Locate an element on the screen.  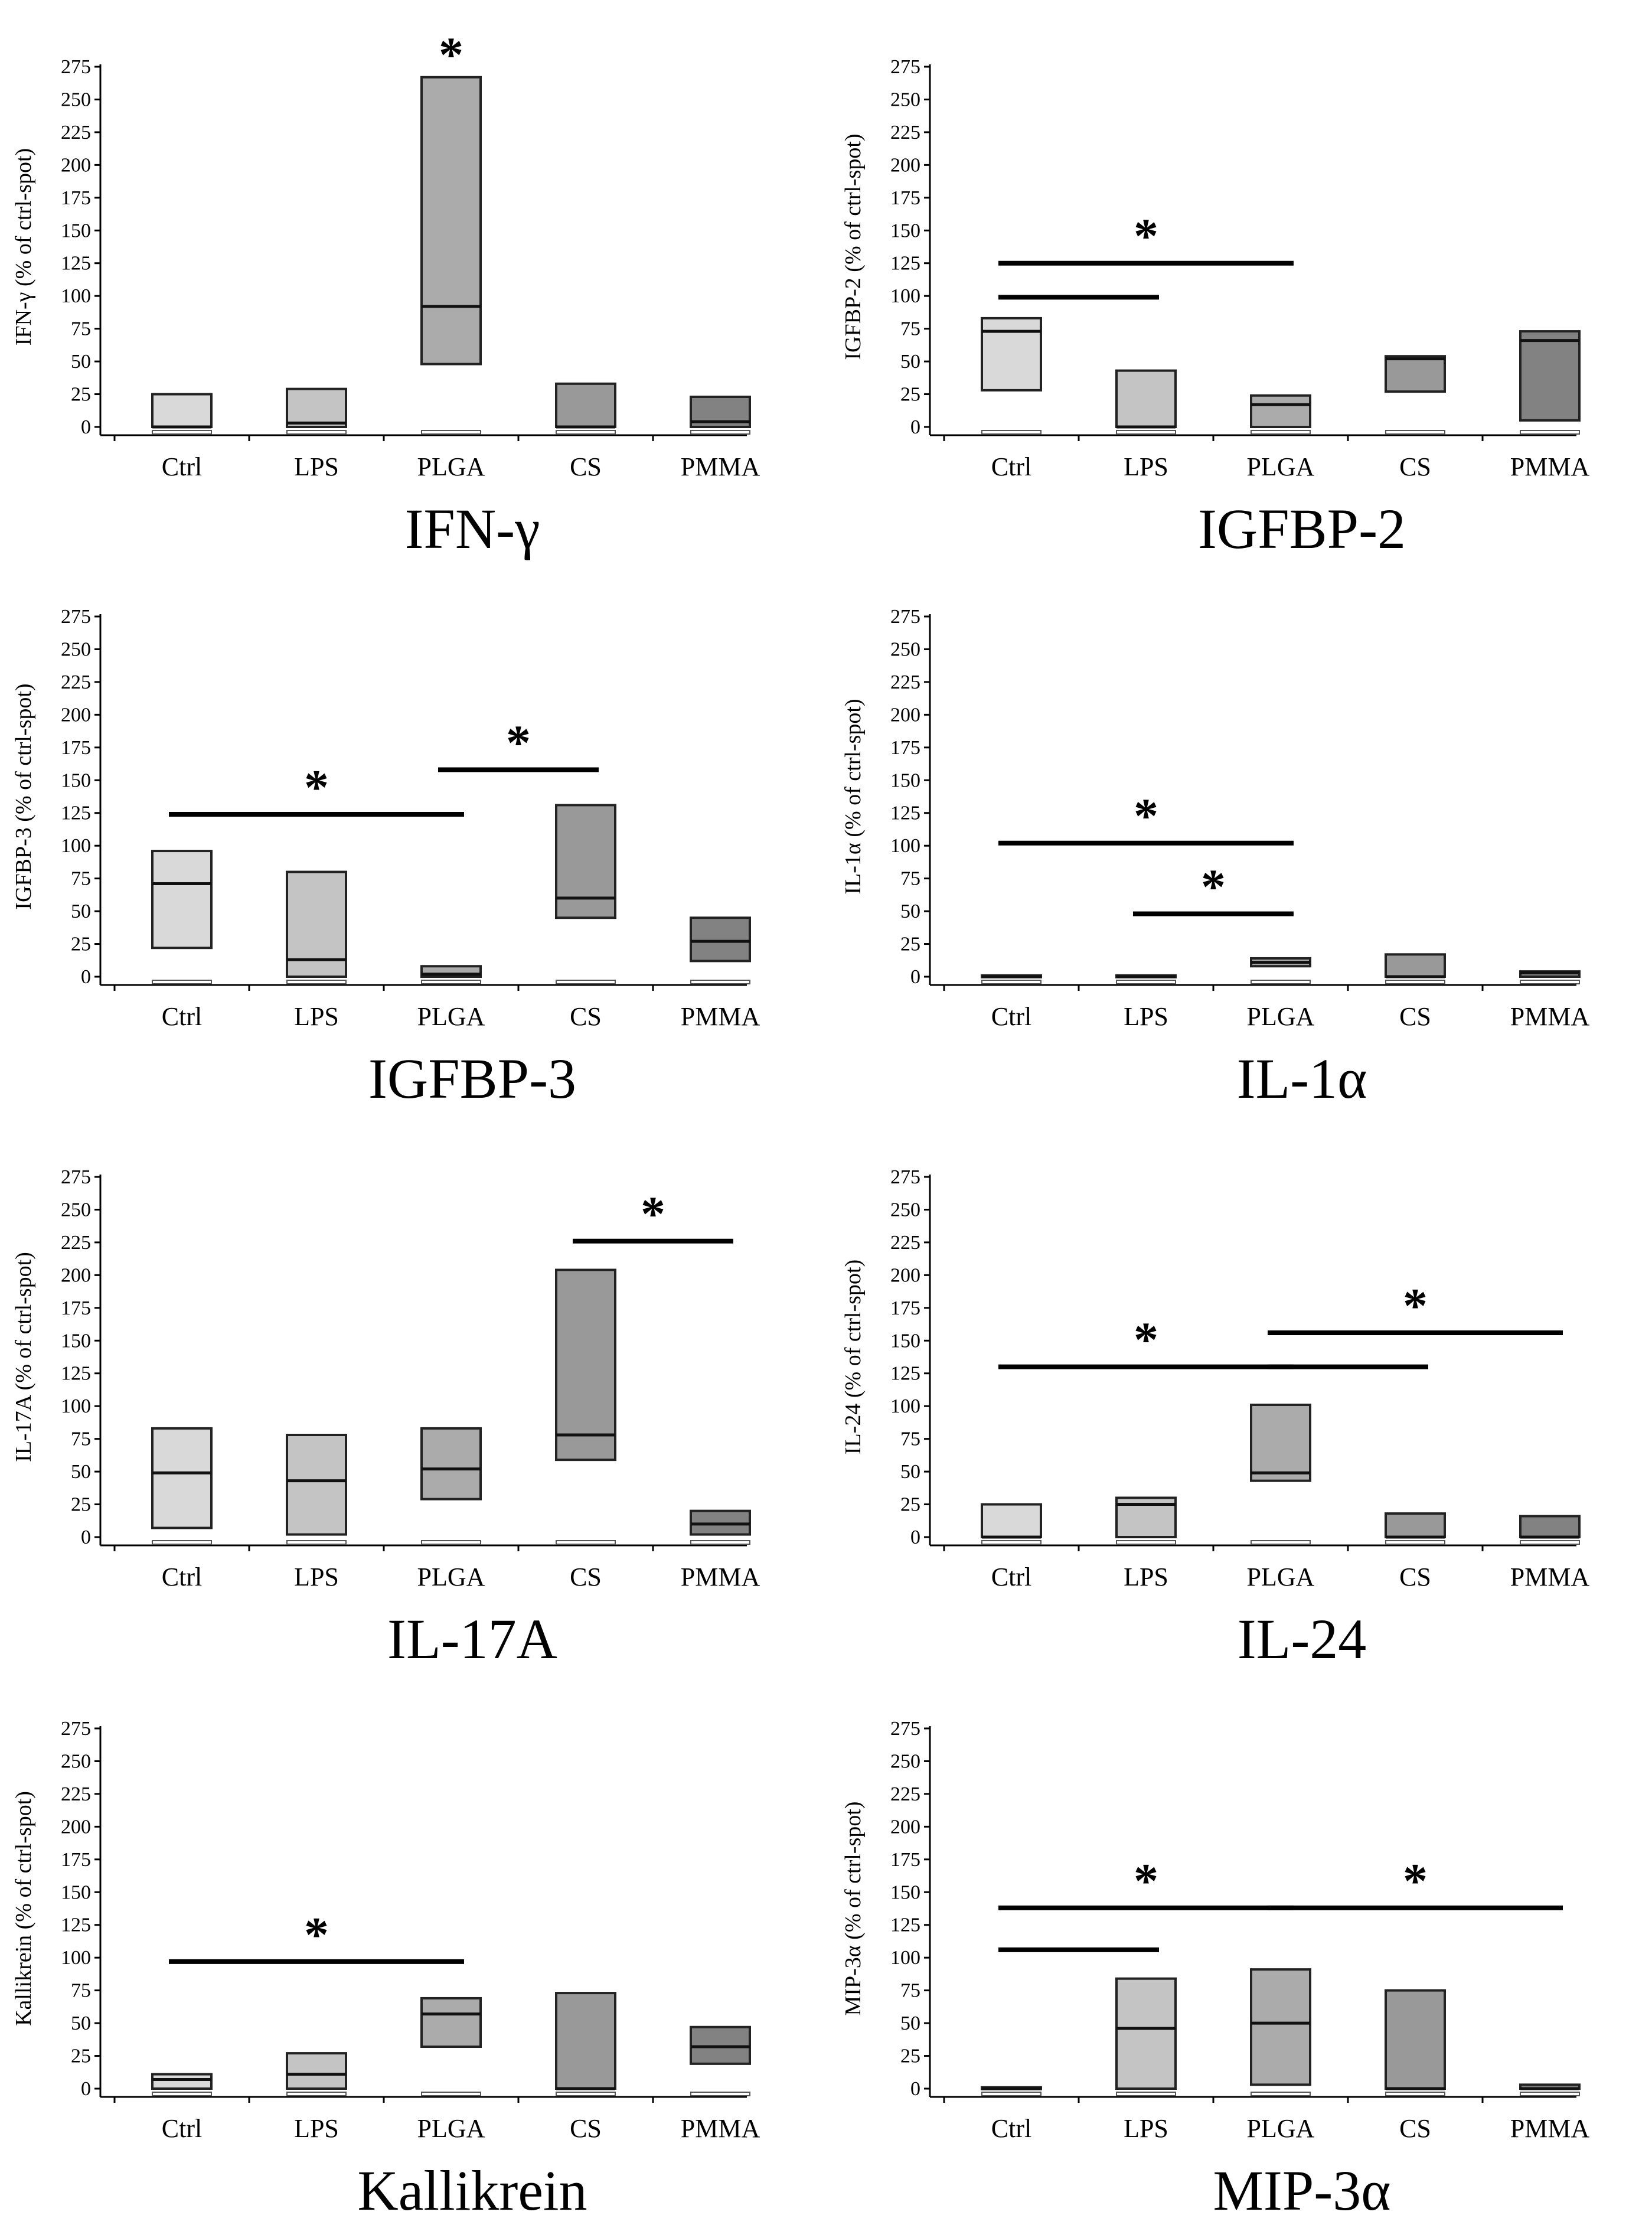
y-axis-title: Kallikrein (% of ctrl-spot) is located at coordinates (24, 1908).